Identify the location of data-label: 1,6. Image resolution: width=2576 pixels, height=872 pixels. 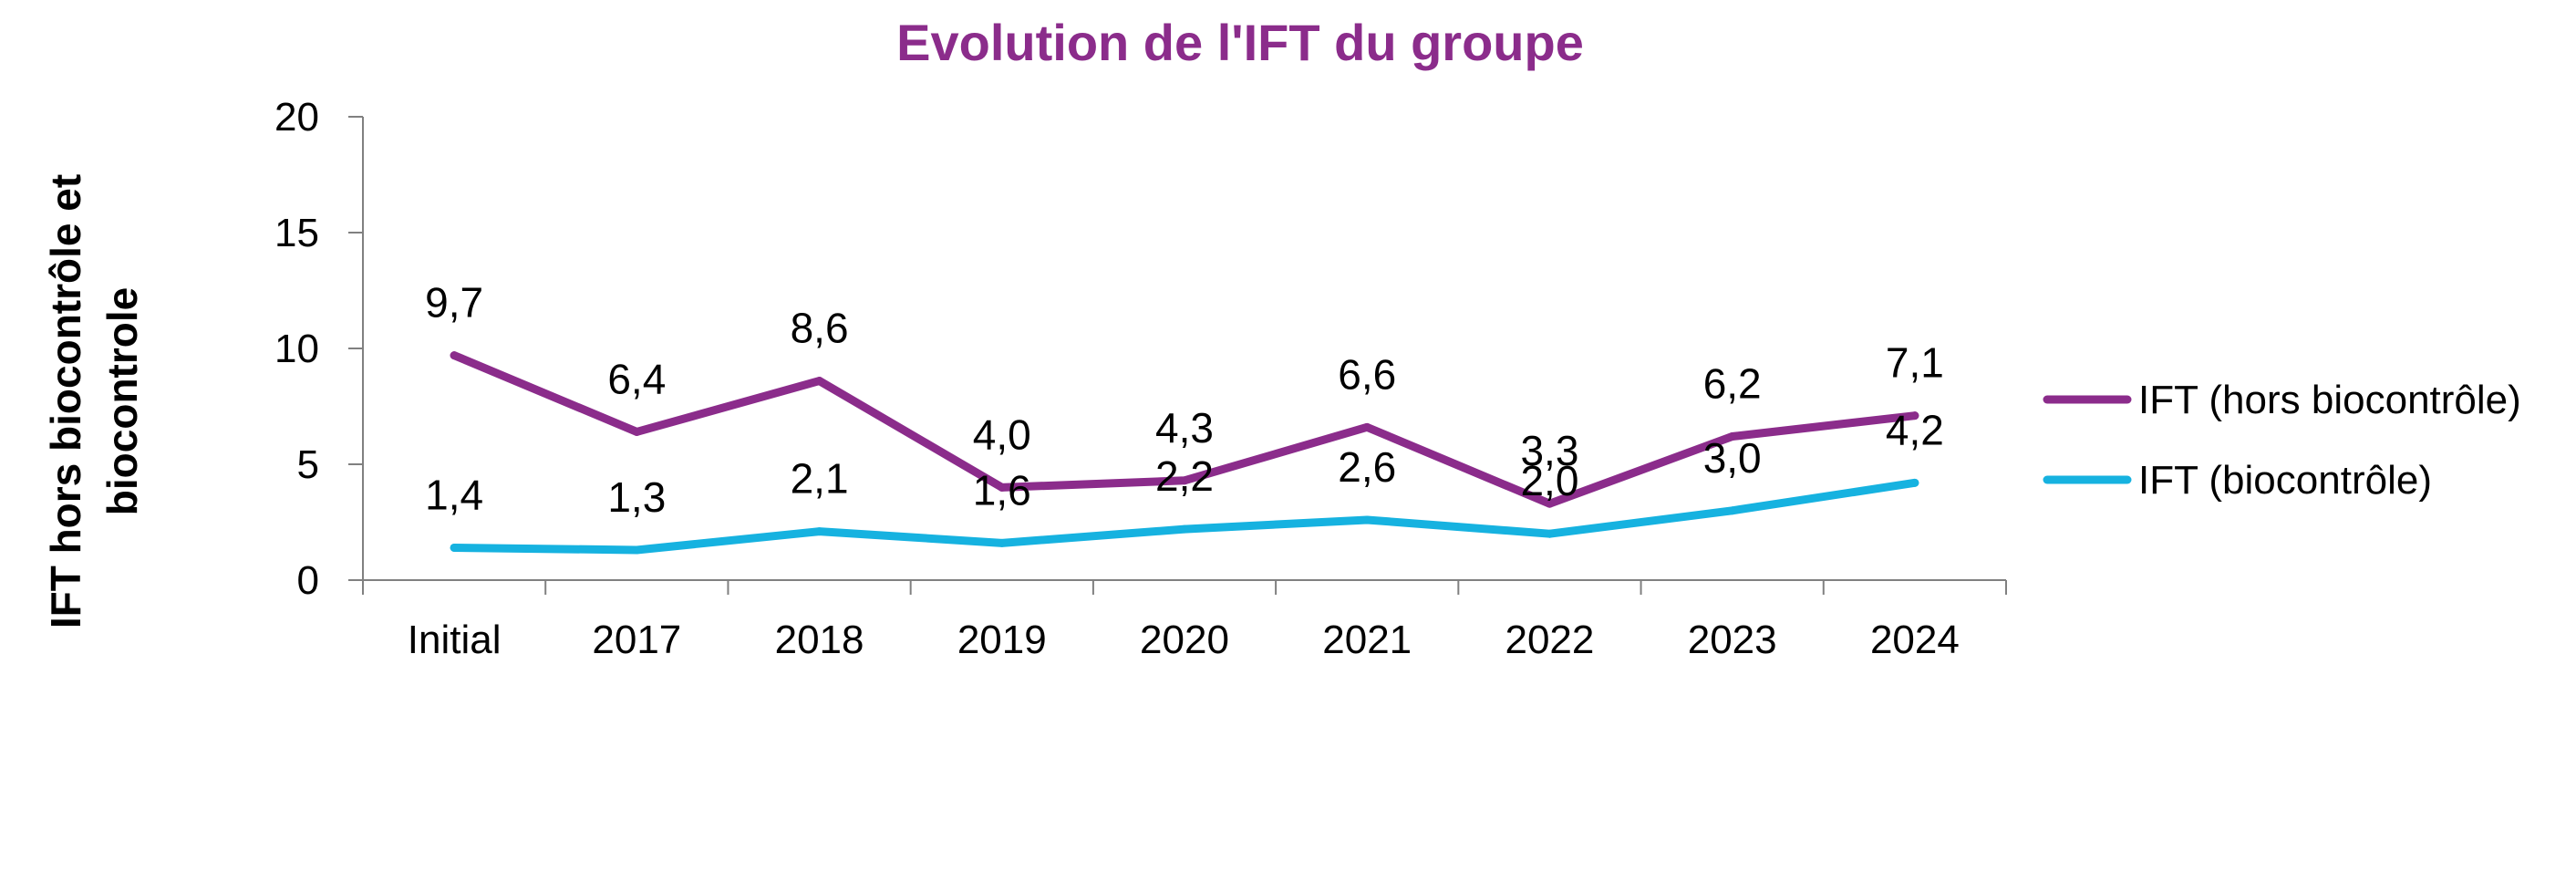
(1002, 490).